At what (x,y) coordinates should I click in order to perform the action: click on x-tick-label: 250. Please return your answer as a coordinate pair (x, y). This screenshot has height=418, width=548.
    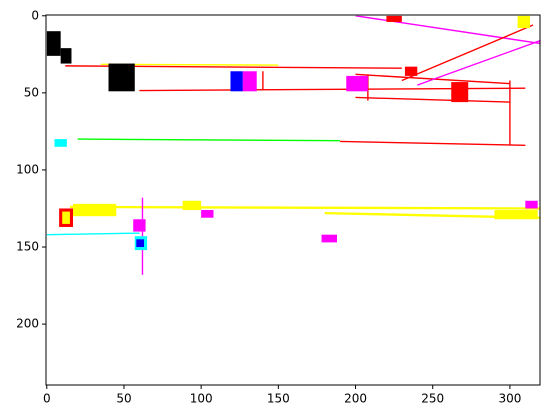
    Looking at the image, I should click on (432, 399).